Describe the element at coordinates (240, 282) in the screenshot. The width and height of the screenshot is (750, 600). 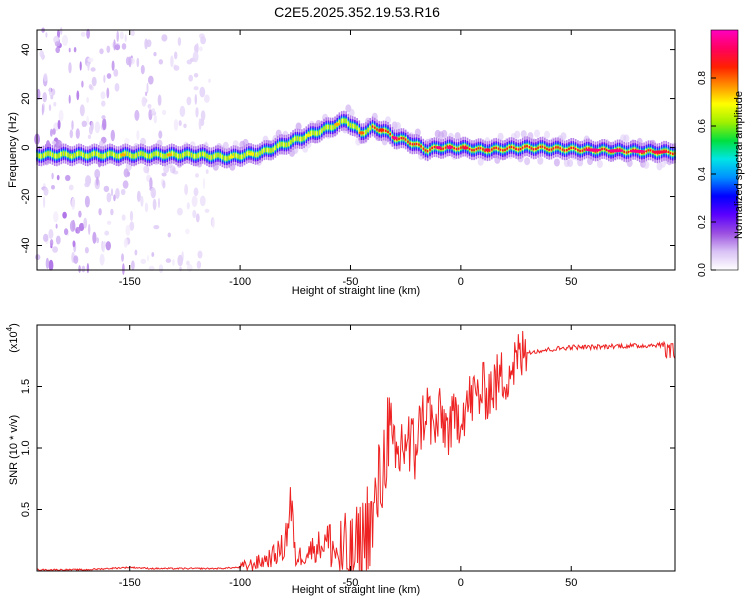
I see `x-tick-label: -100` at that location.